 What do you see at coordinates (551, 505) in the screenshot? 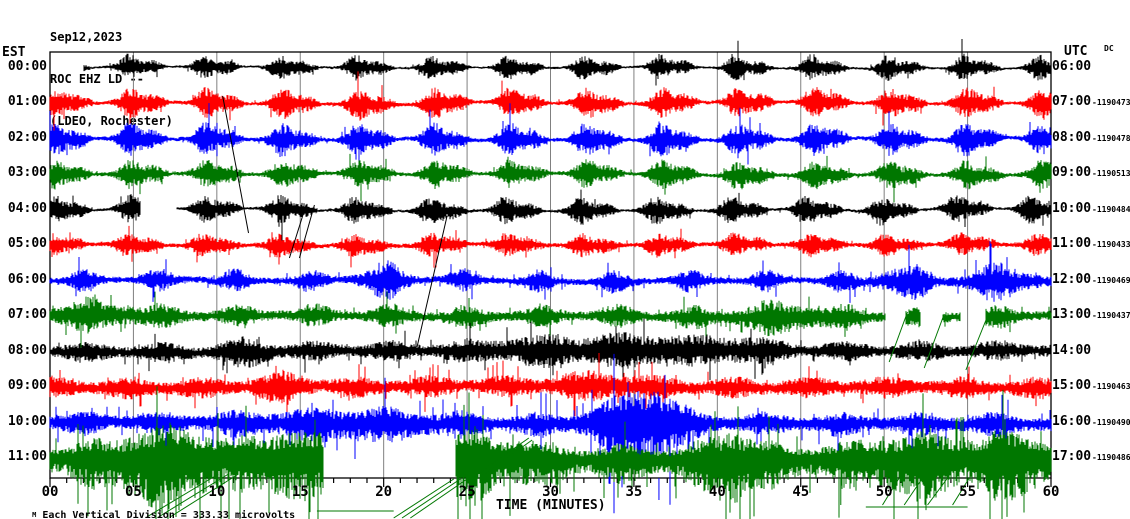
I see `x-axis-title: TIME (MINUTES)` at bounding box center [551, 505].